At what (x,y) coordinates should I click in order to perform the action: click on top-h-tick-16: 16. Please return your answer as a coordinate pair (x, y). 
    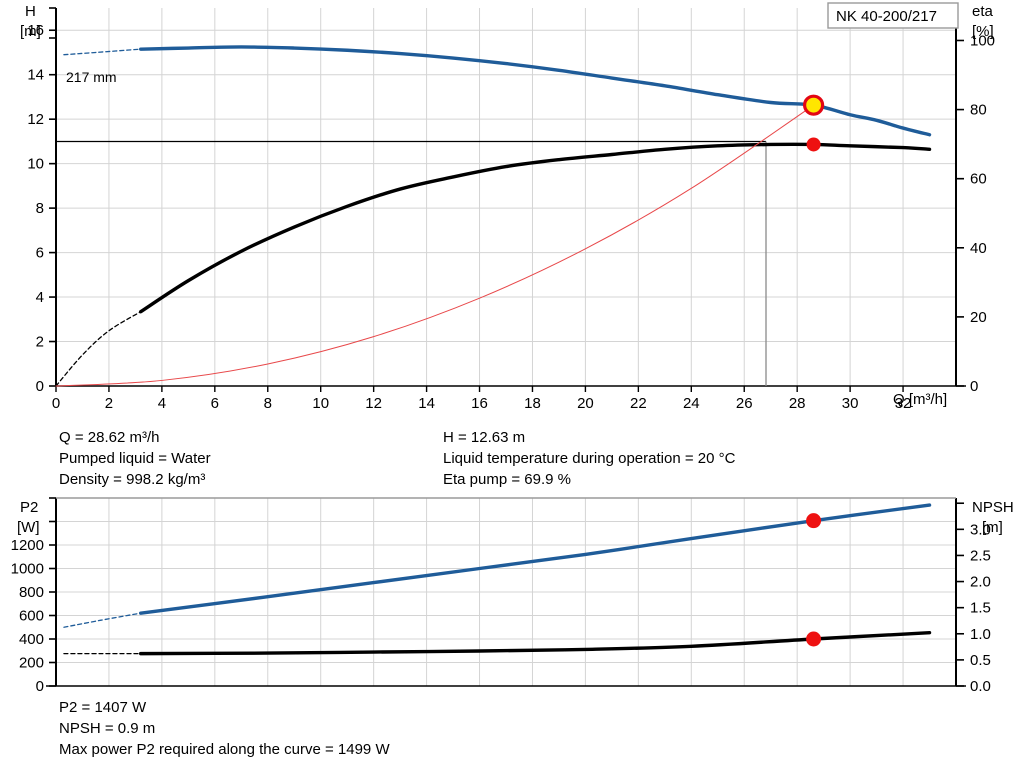
    Looking at the image, I should click on (35, 30).